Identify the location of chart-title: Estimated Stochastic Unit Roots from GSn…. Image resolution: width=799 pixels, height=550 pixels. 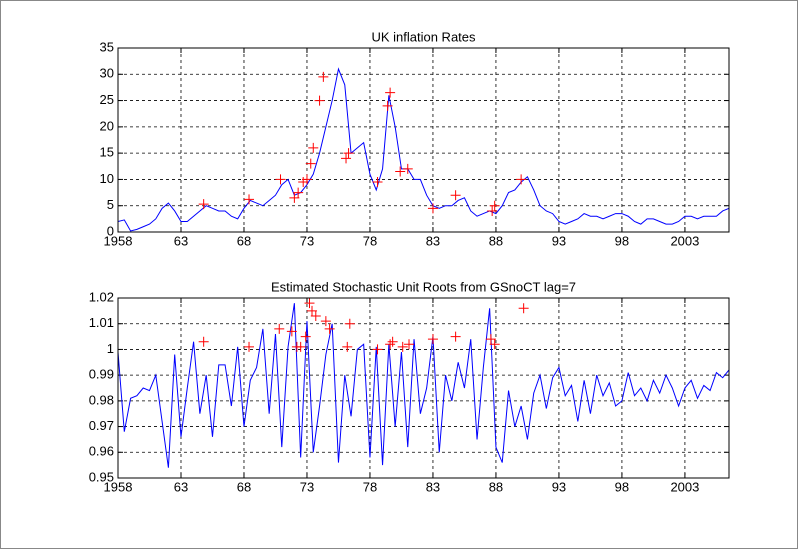
(423, 286).